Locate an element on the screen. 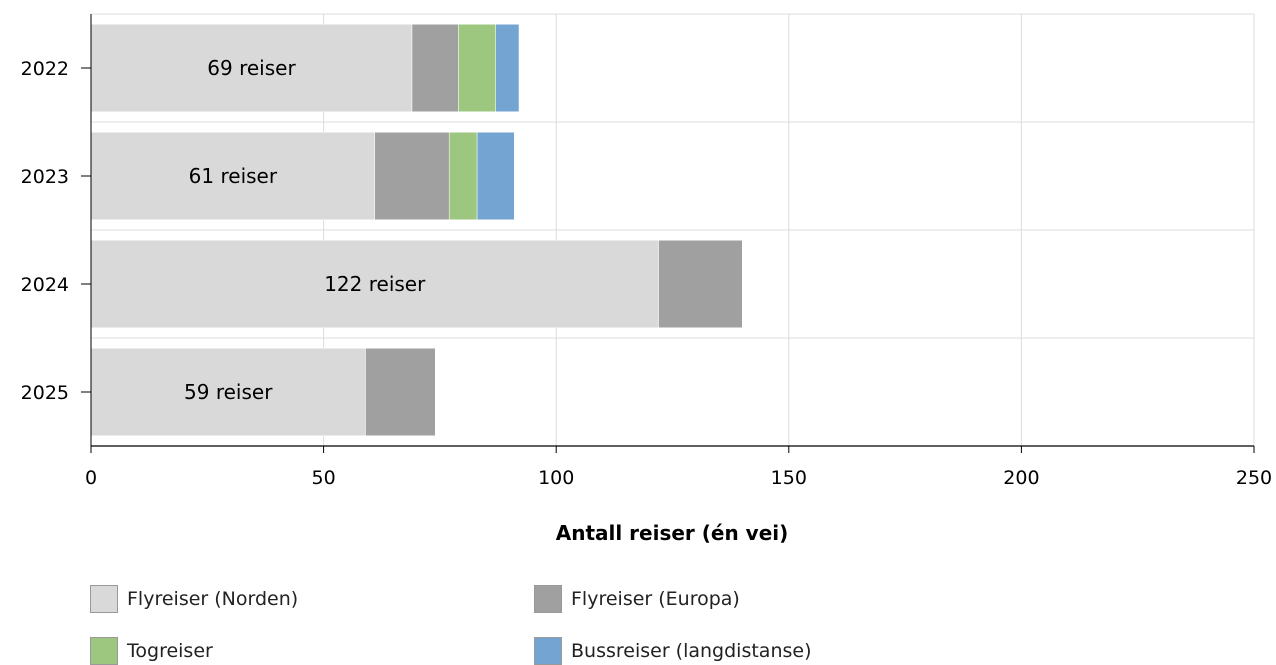 This screenshot has width=1276, height=665. x-tick-label: 250 is located at coordinates (1254, 478).